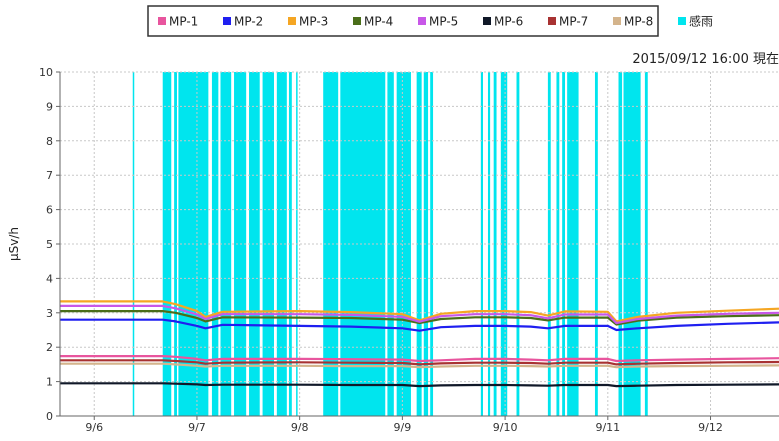 The image size is (779, 441). What do you see at coordinates (705, 59) in the screenshot?
I see `timestamp-label: 2015/09/12 16:00 現在` at bounding box center [705, 59].